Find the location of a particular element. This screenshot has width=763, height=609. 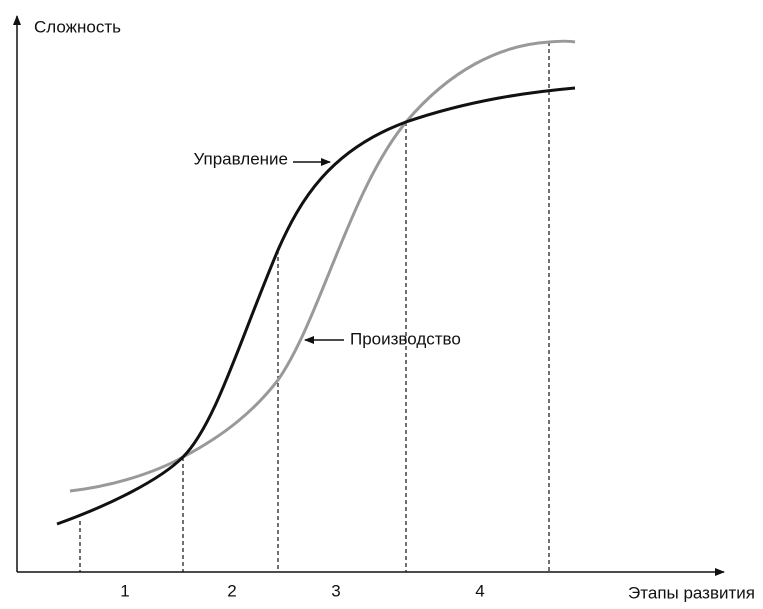

stage-label: 2 is located at coordinates (231, 590).